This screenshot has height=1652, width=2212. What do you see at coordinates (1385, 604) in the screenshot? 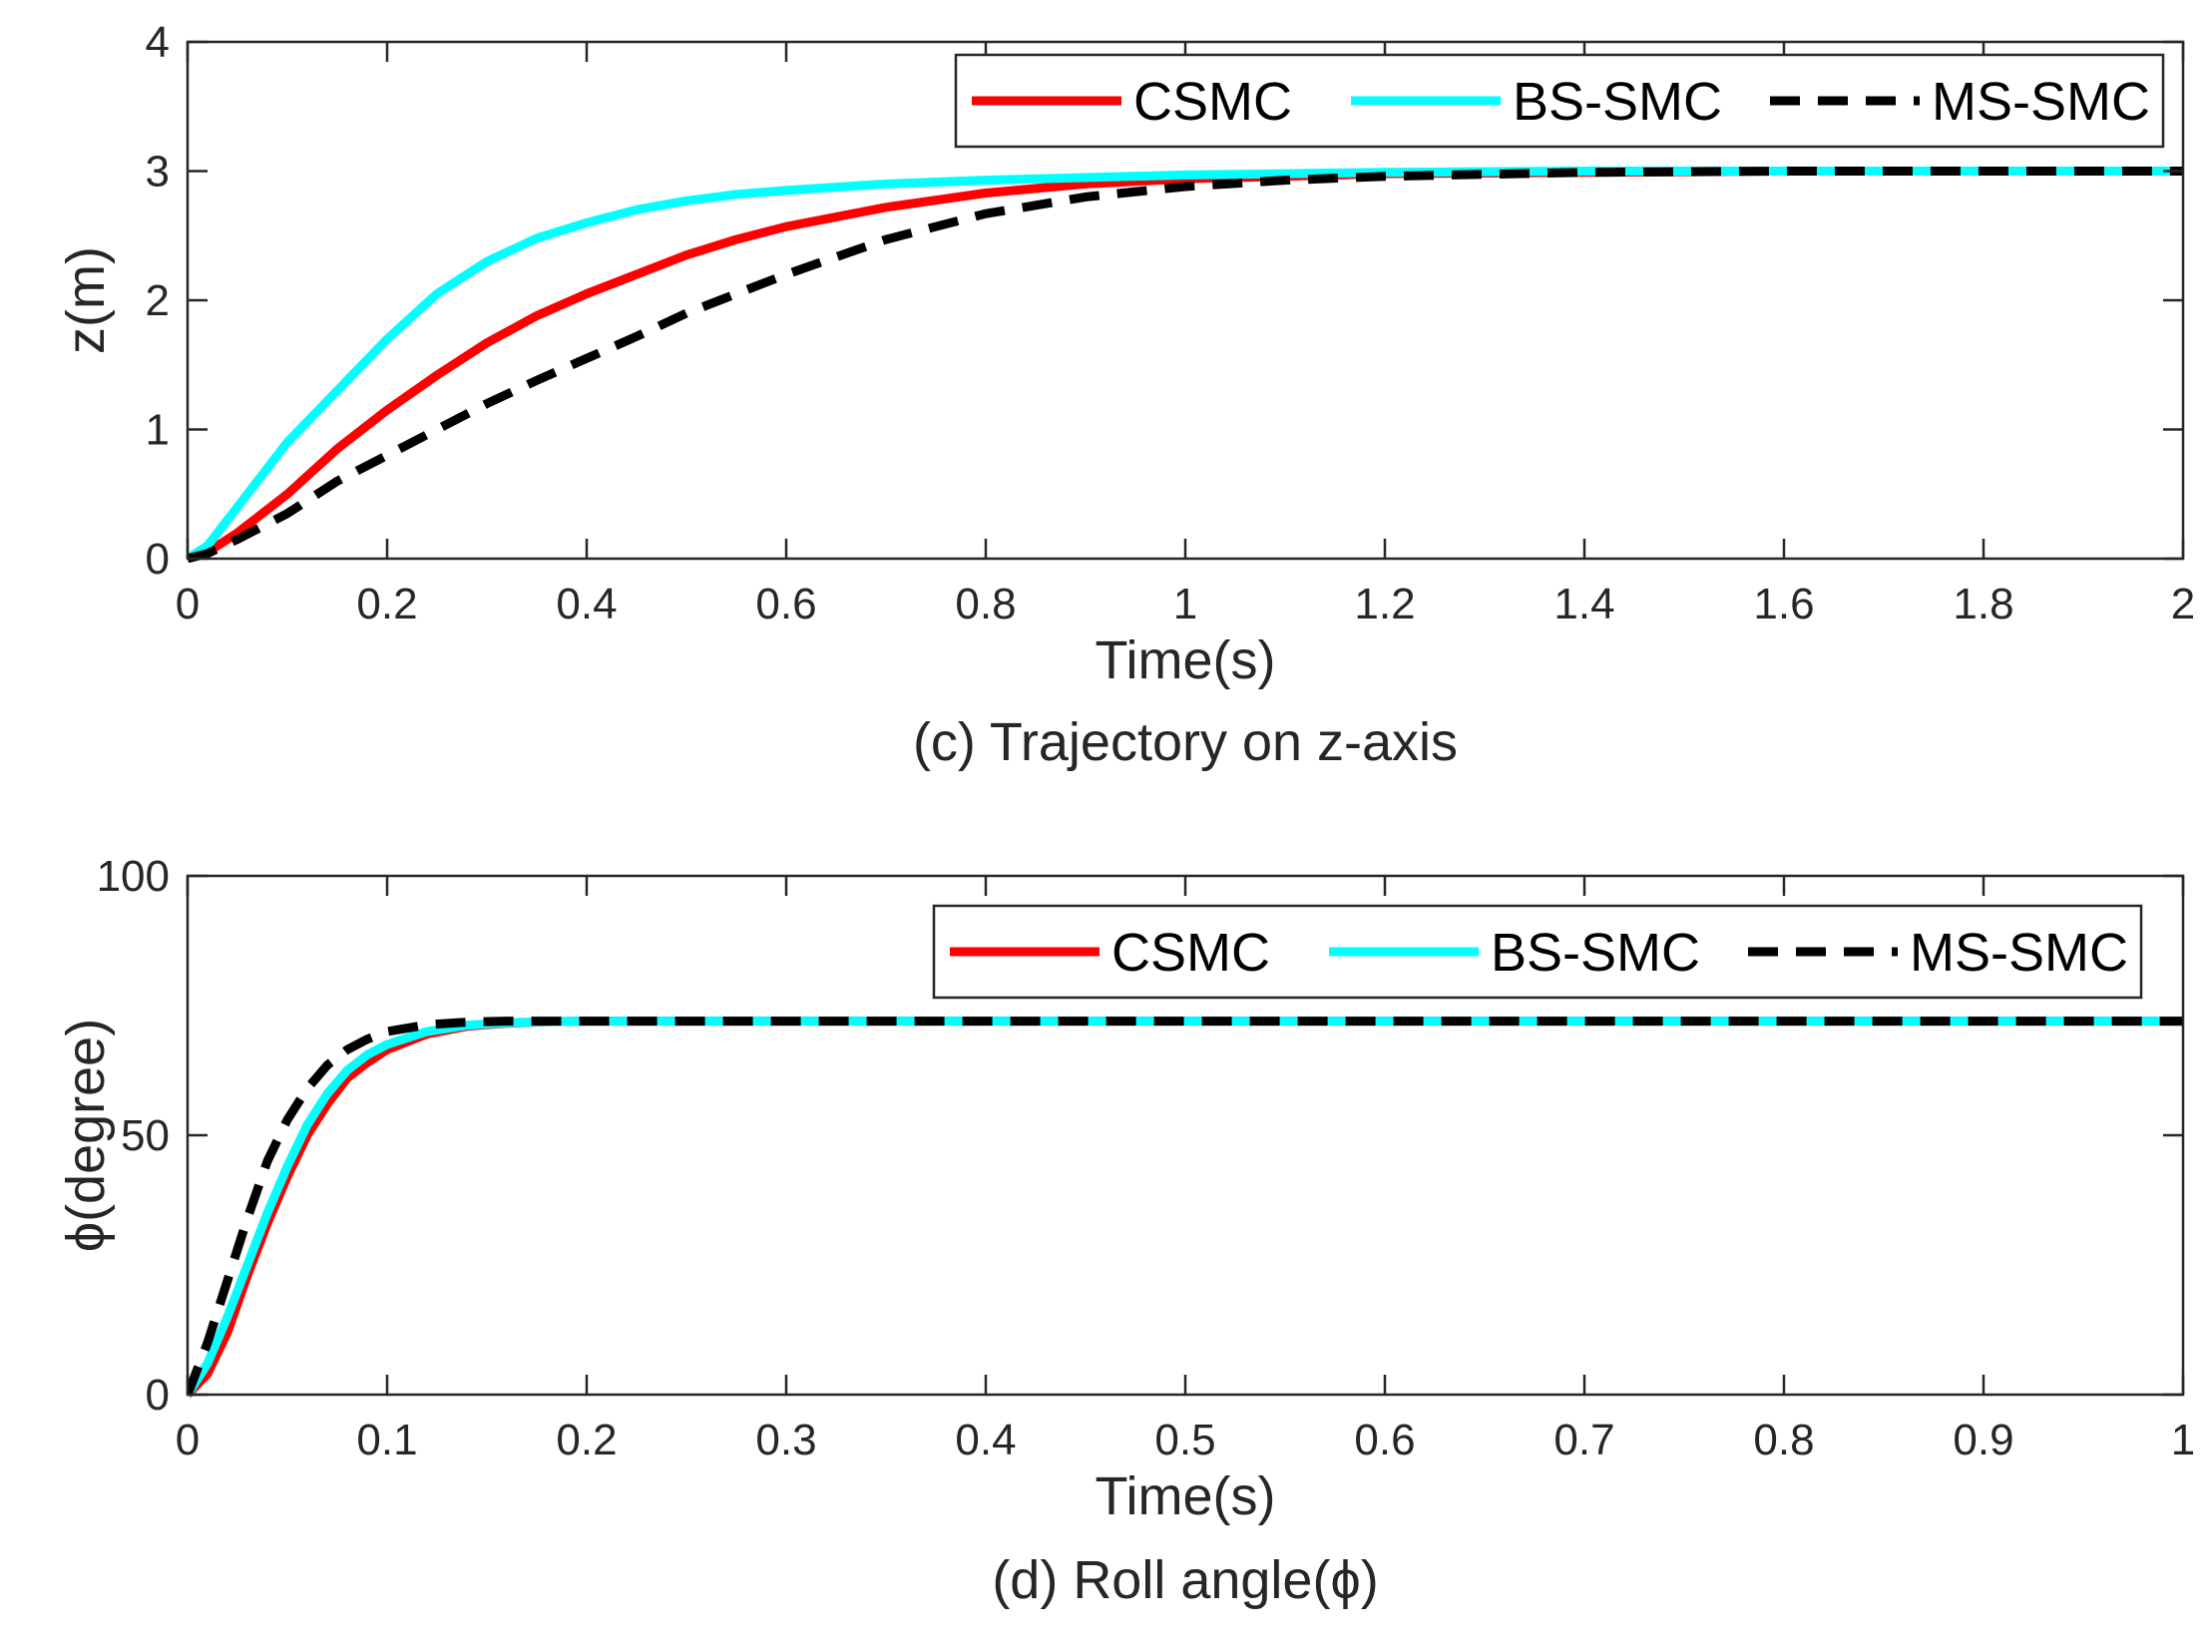
I see `x-tick-label: 1.2` at bounding box center [1385, 604].